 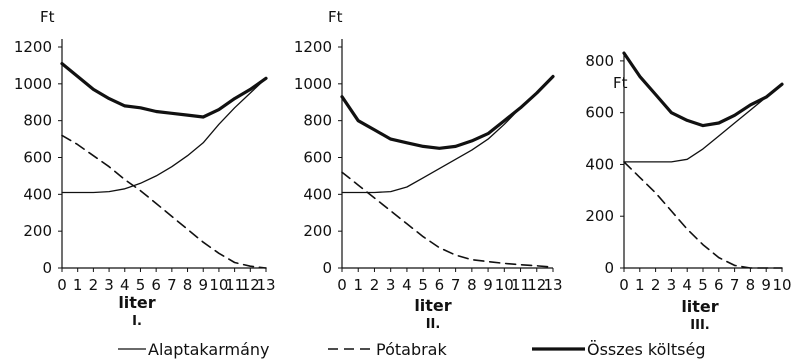 I want to click on legend-label: Alaptakarmány, so click(x=209, y=349).